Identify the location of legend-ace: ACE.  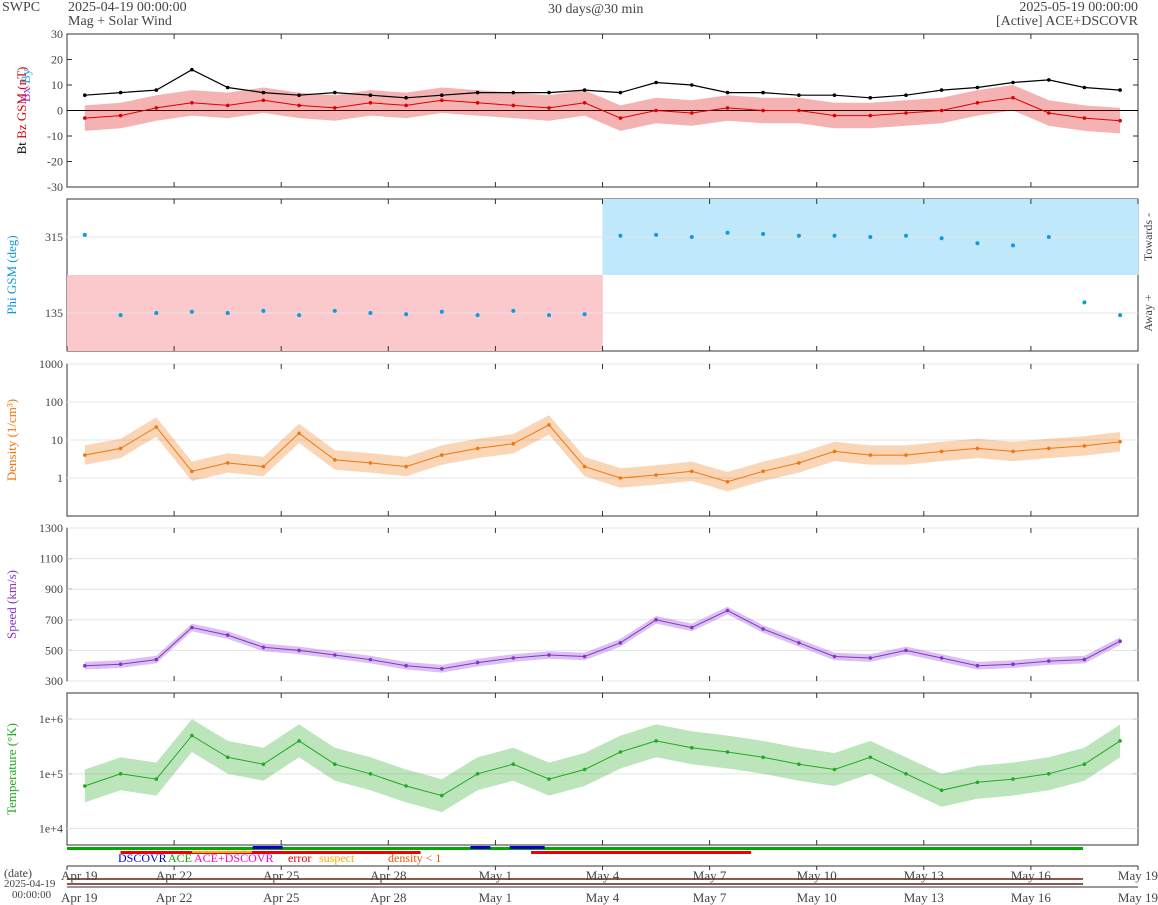
(180, 858).